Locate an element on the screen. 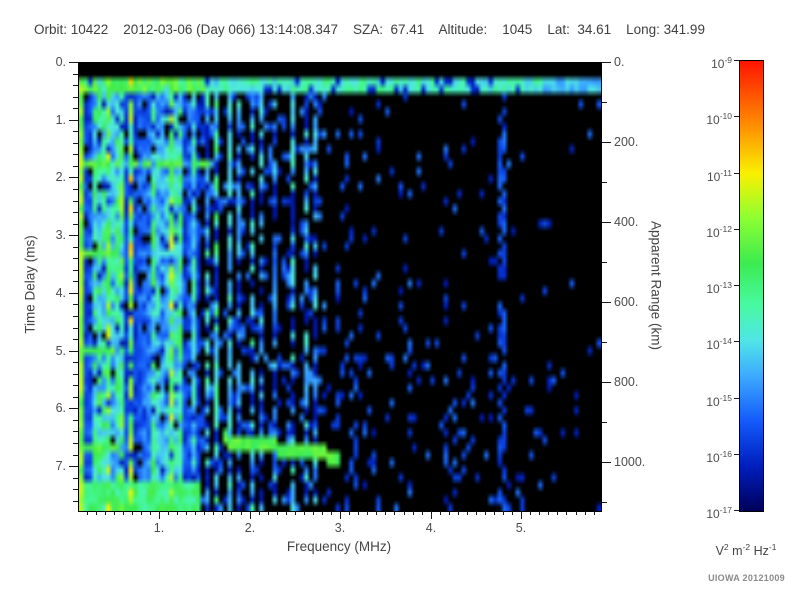  credit-text: UIOWA 20121009 is located at coordinates (746, 578).